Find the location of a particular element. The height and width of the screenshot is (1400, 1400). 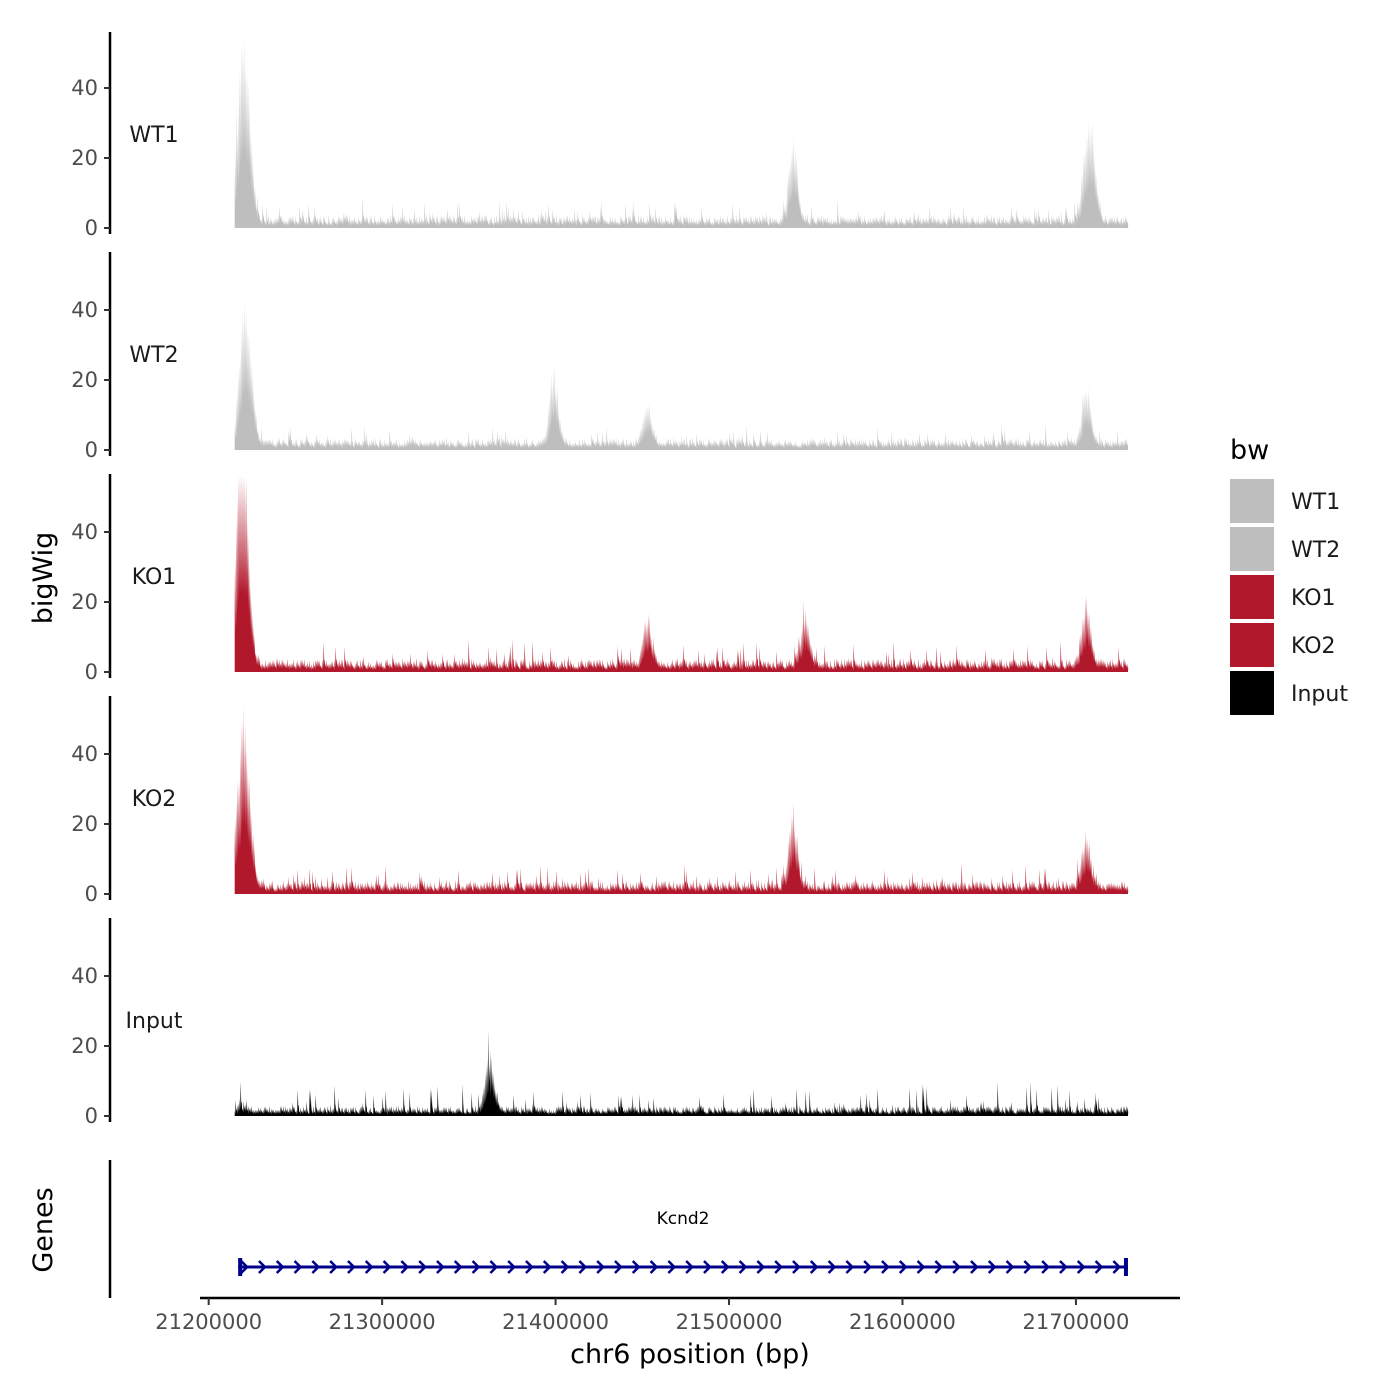

legend-swatch-wt1 is located at coordinates (1252, 501).